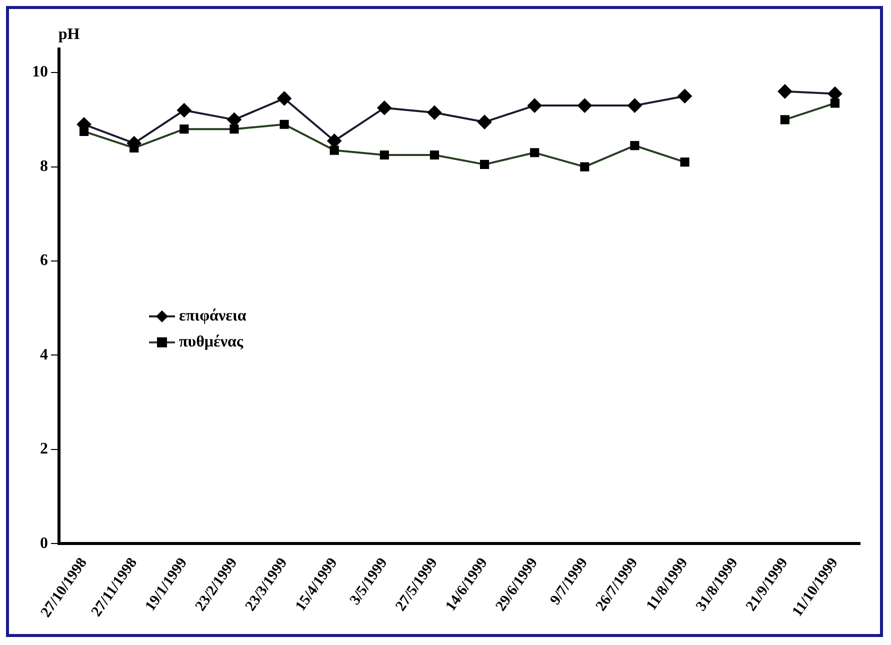 The image size is (891, 645). What do you see at coordinates (212, 315) in the screenshot?
I see `legend-label: επιφάνεια` at bounding box center [212, 315].